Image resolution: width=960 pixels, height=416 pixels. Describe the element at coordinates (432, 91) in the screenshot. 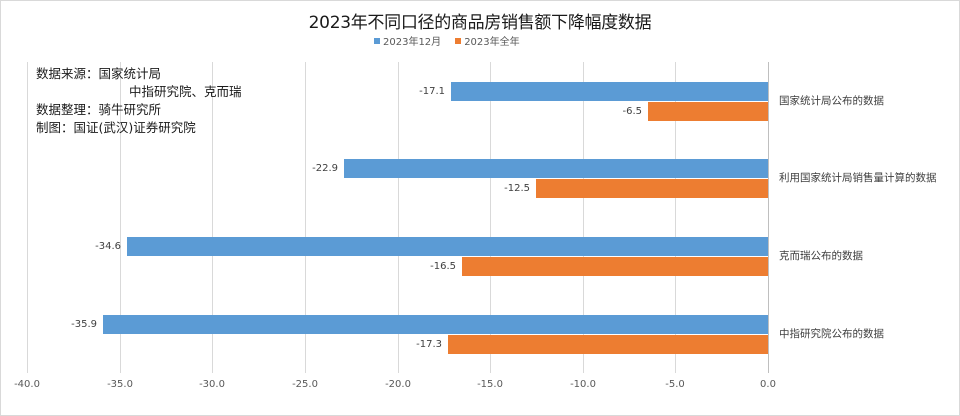

I see `data-label: -17.1` at that location.